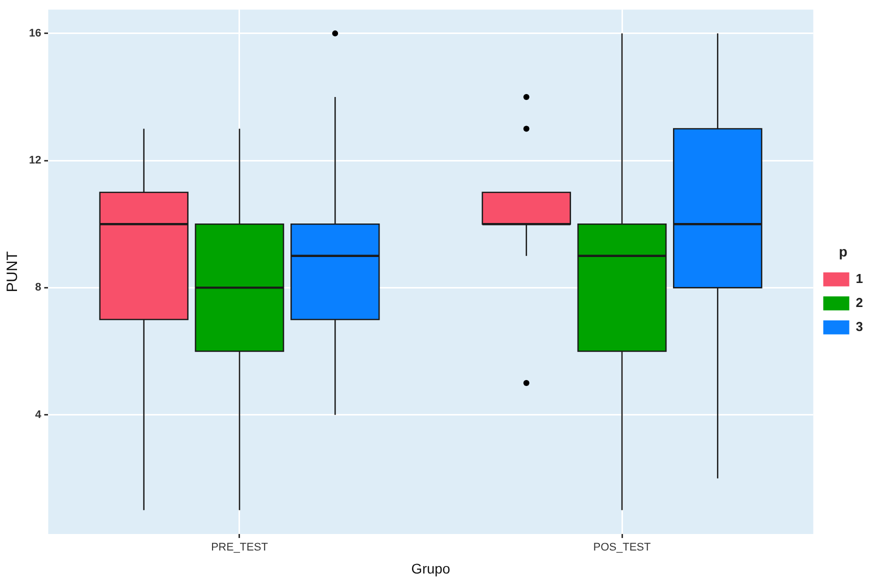  I want to click on legend-label: 2, so click(860, 302).